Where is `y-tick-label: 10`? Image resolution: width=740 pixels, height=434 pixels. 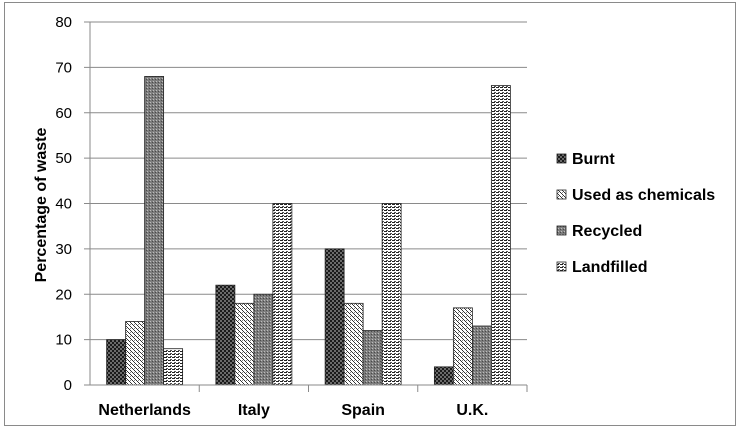
y-tick-label: 10 is located at coordinates (63, 340).